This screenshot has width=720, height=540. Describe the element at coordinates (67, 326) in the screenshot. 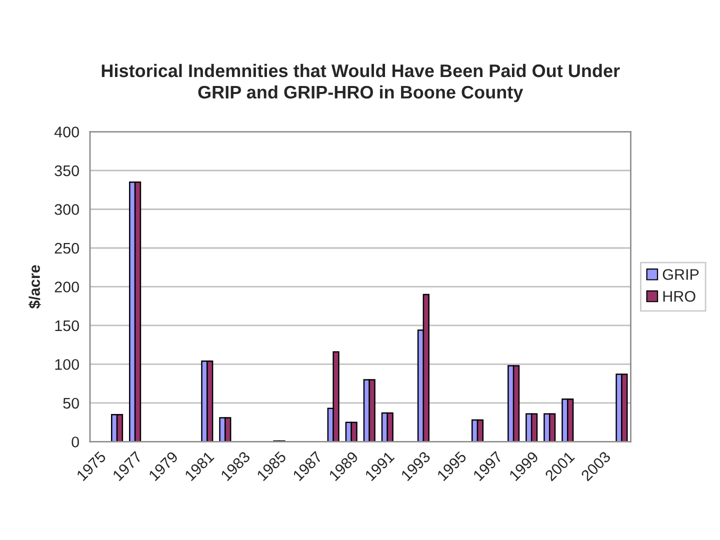

I see `y-tick-label: 150` at that location.